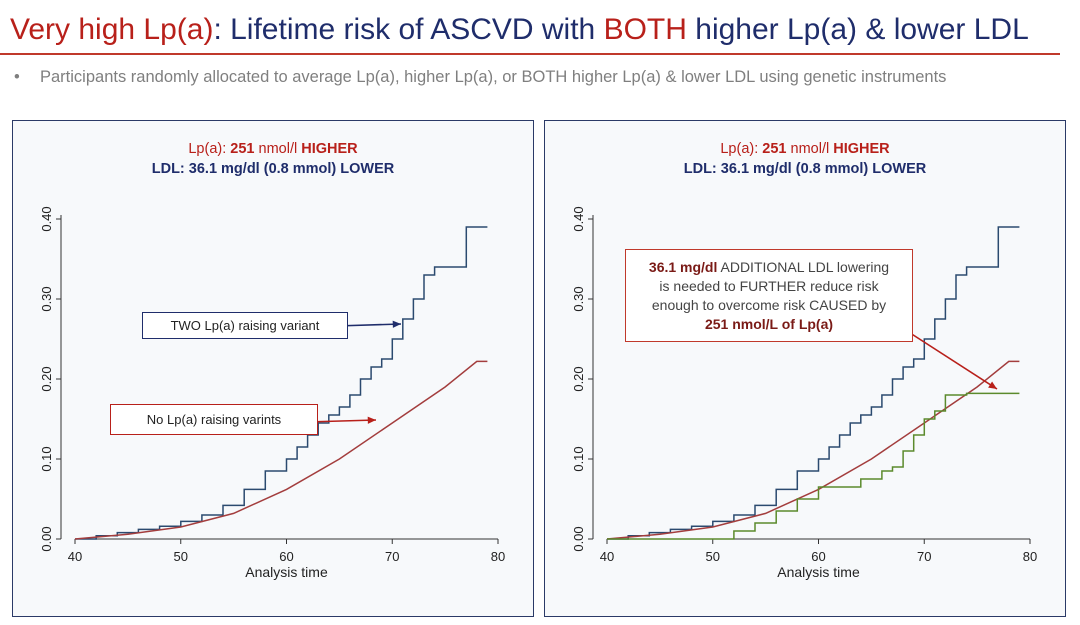  I want to click on arrow-additional-ldl-shaft, so click(952, 360).